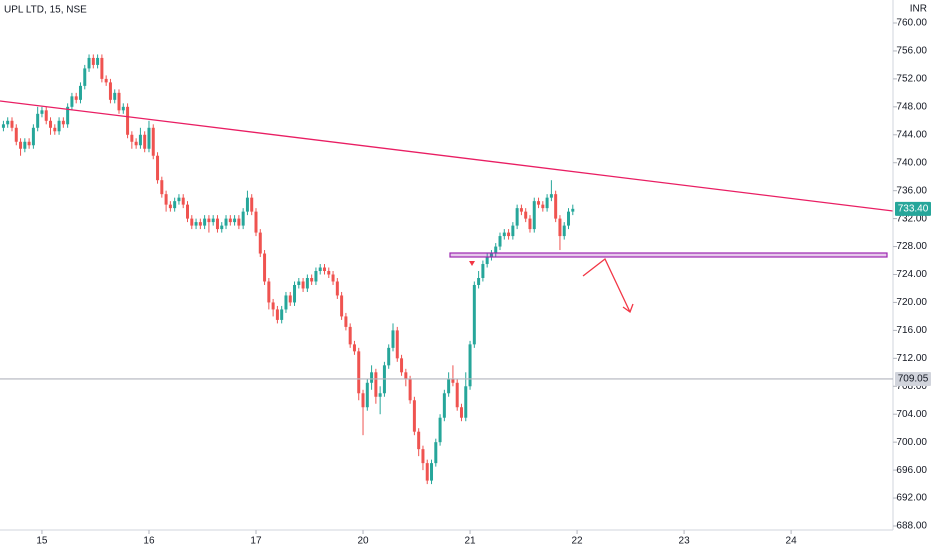  Describe the element at coordinates (149, 541) in the screenshot. I see `x-tick-label: 16` at that location.